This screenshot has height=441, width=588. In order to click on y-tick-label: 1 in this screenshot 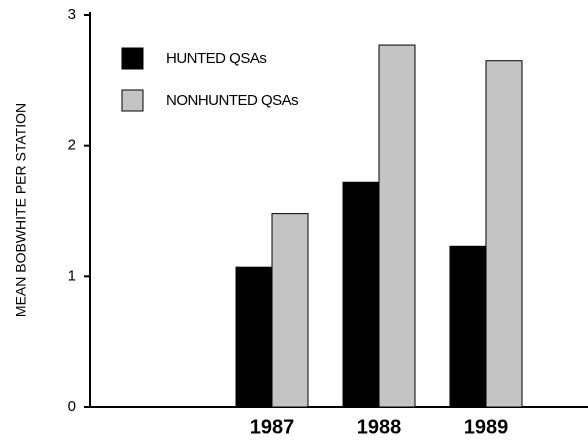, I will do `click(72, 275)`.